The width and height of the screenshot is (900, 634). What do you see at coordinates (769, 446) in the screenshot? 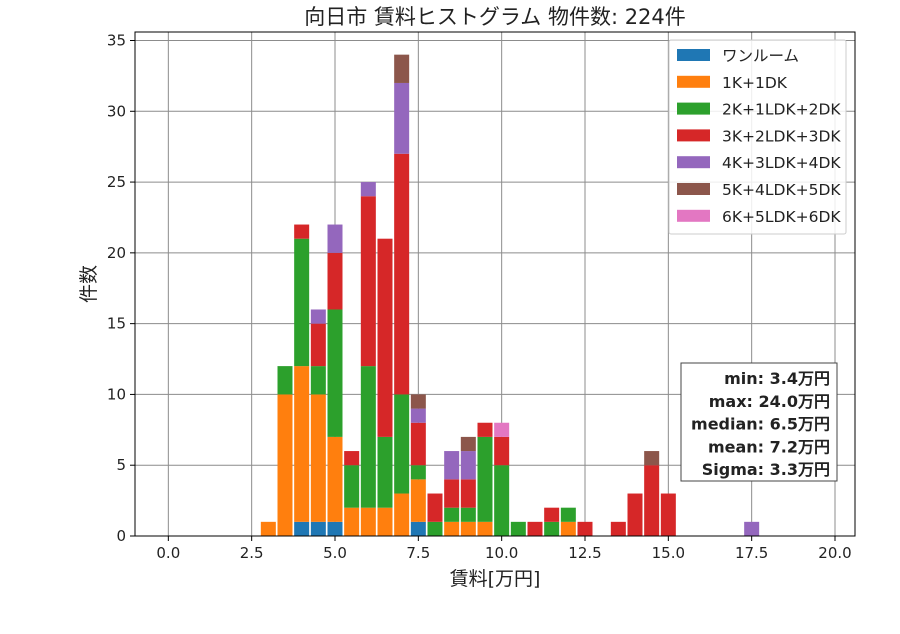
I see `stats-line: mean: 7.2万円` at bounding box center [769, 446].